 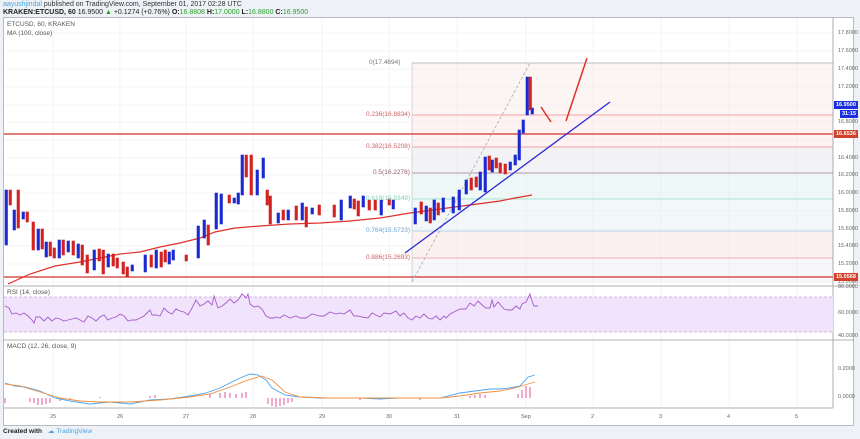 What do you see at coordinates (295, 12) in the screenshot?
I see `close-value: 16.9500` at bounding box center [295, 12].